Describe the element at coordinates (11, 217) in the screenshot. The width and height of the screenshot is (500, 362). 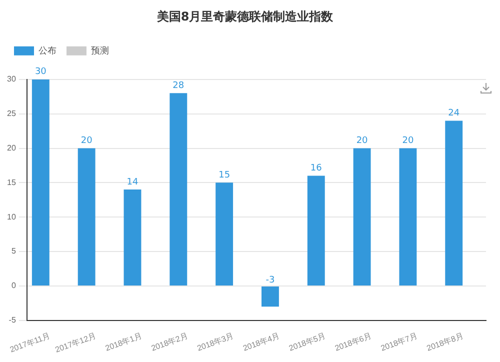
I see `y-tick-label: 10` at that location.